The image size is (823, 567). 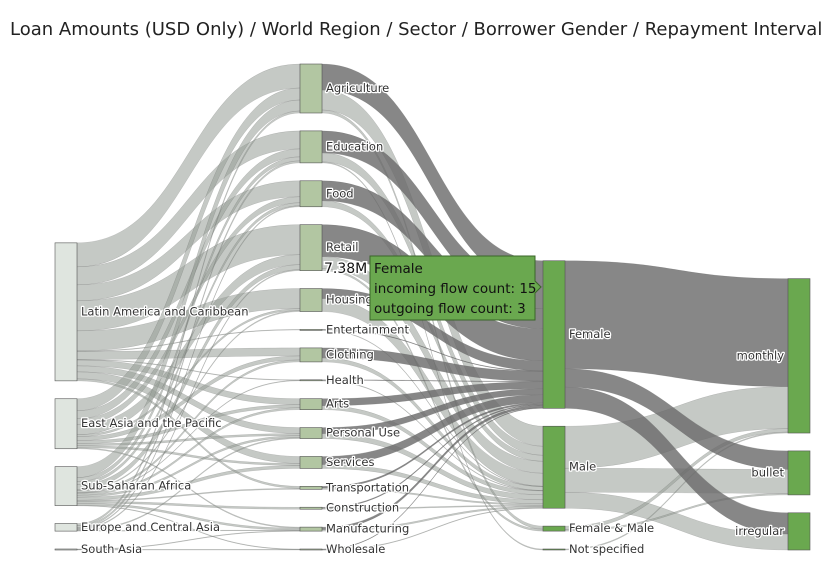 I want to click on node-label: Not specified, so click(x=606, y=549).